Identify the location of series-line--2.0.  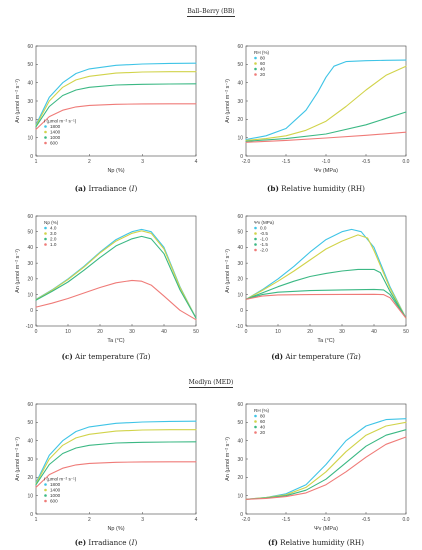
(326, 306).